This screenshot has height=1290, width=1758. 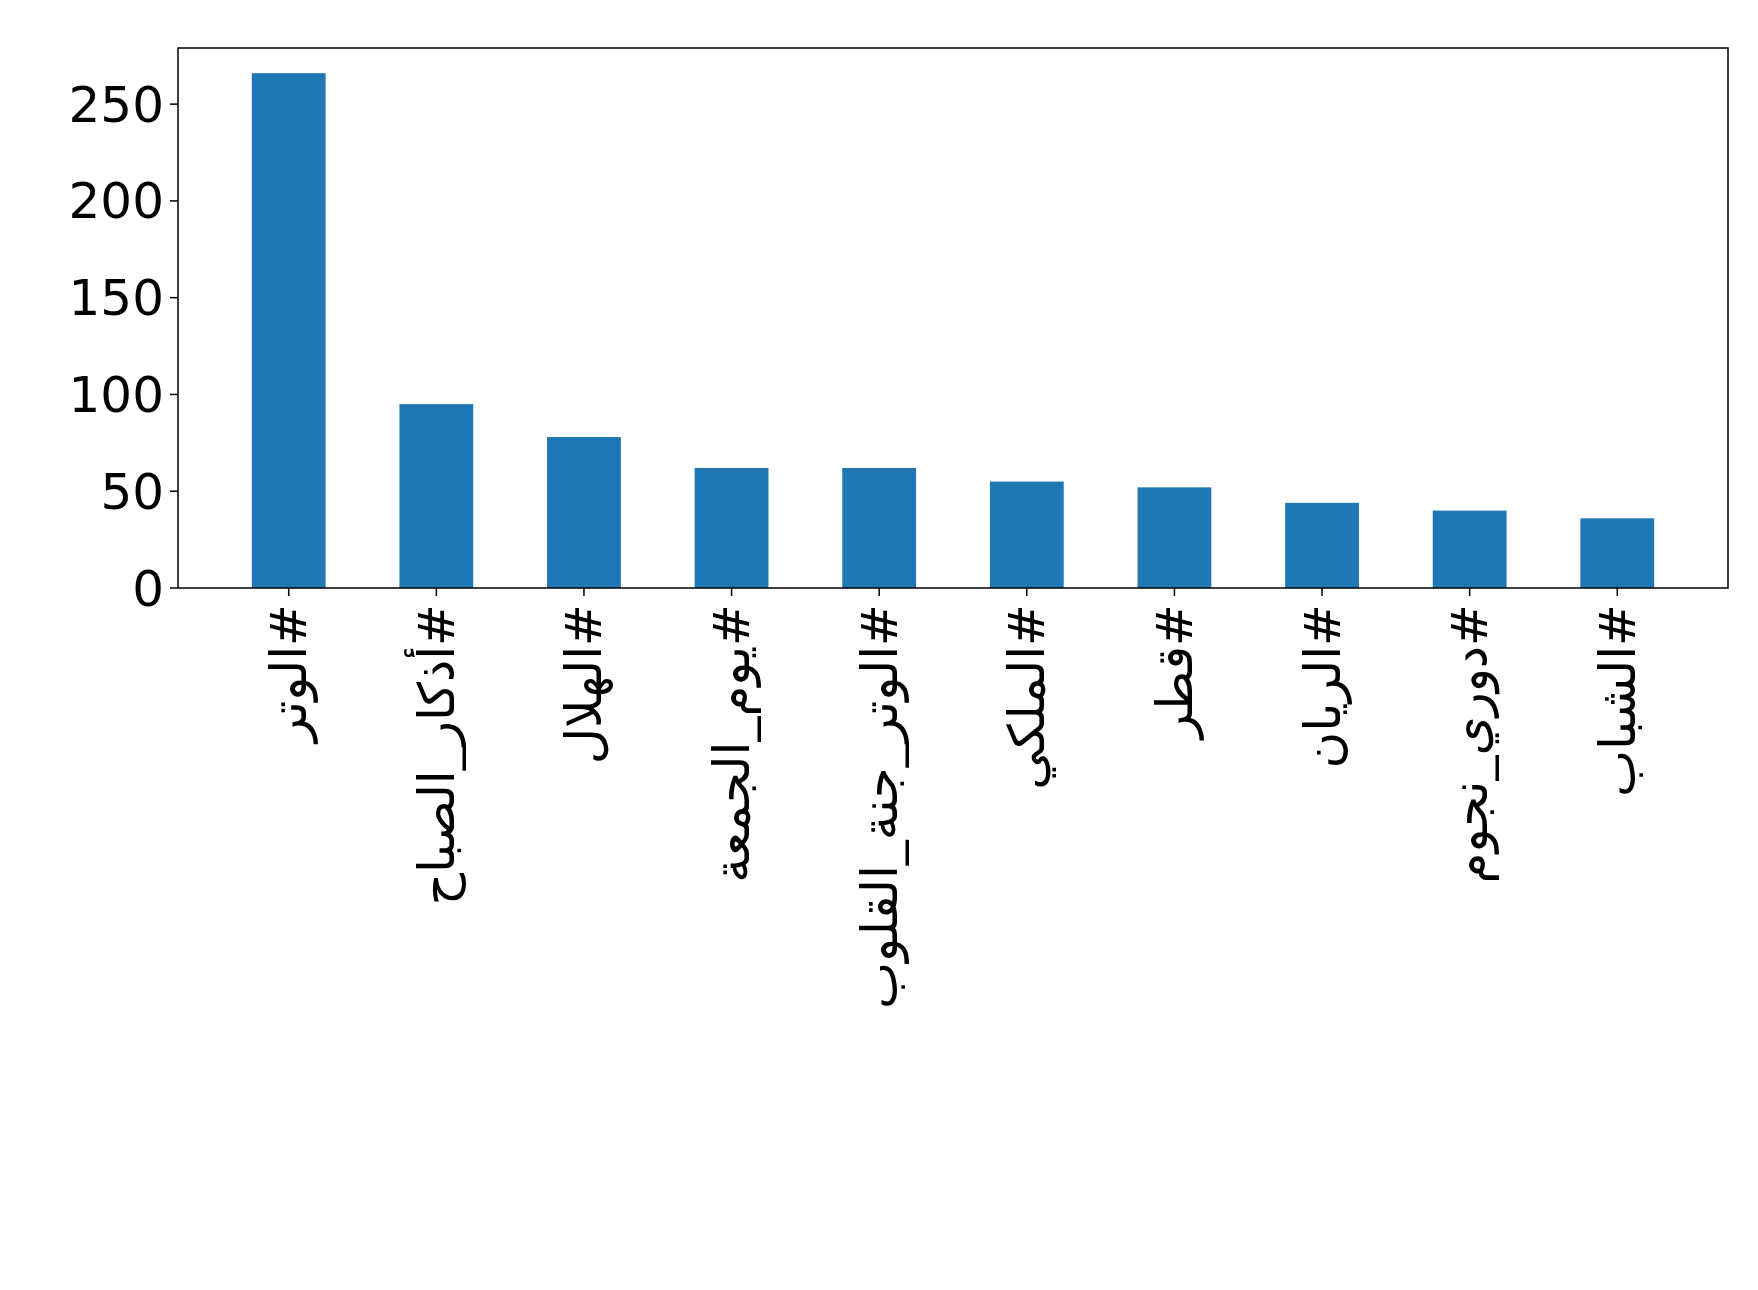 What do you see at coordinates (1322, 686) in the screenshot?
I see `x-tick-label: #الريان` at bounding box center [1322, 686].